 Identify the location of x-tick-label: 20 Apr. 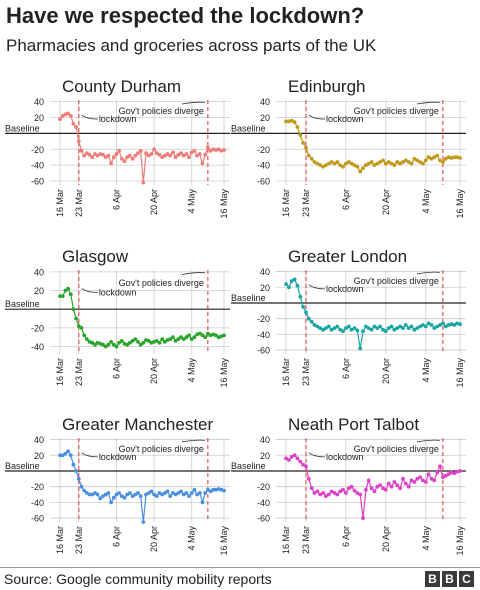
(154, 202).